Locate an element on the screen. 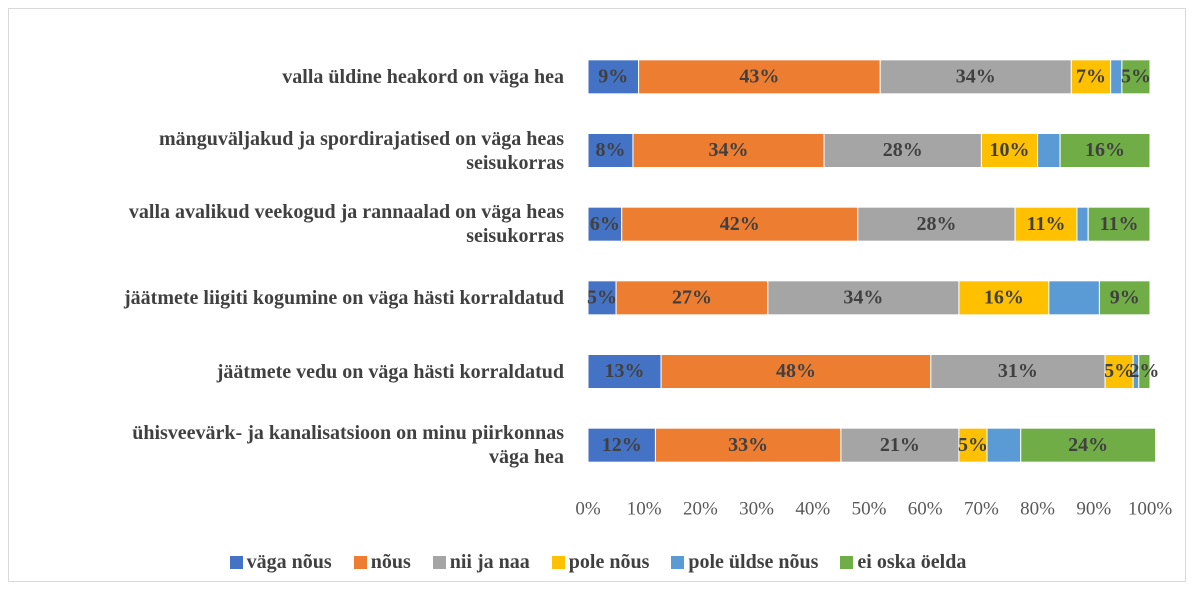 This screenshot has width=1196, height=592. x-tick-label: 0% is located at coordinates (588, 508).